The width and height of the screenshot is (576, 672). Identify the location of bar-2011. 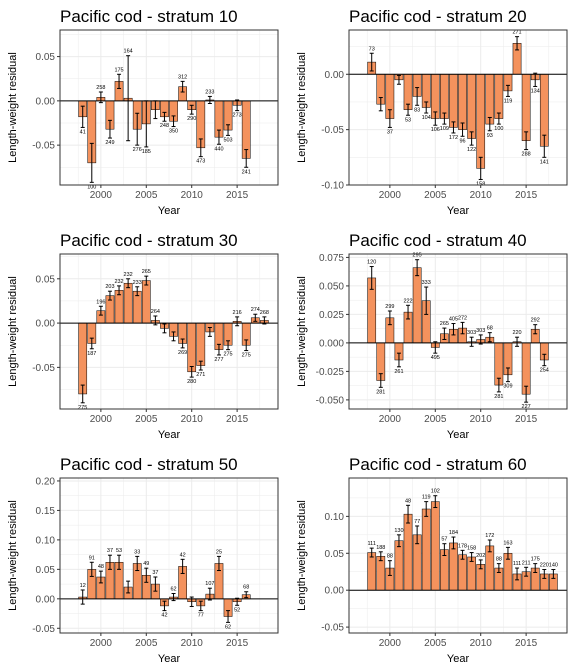
(201, 344).